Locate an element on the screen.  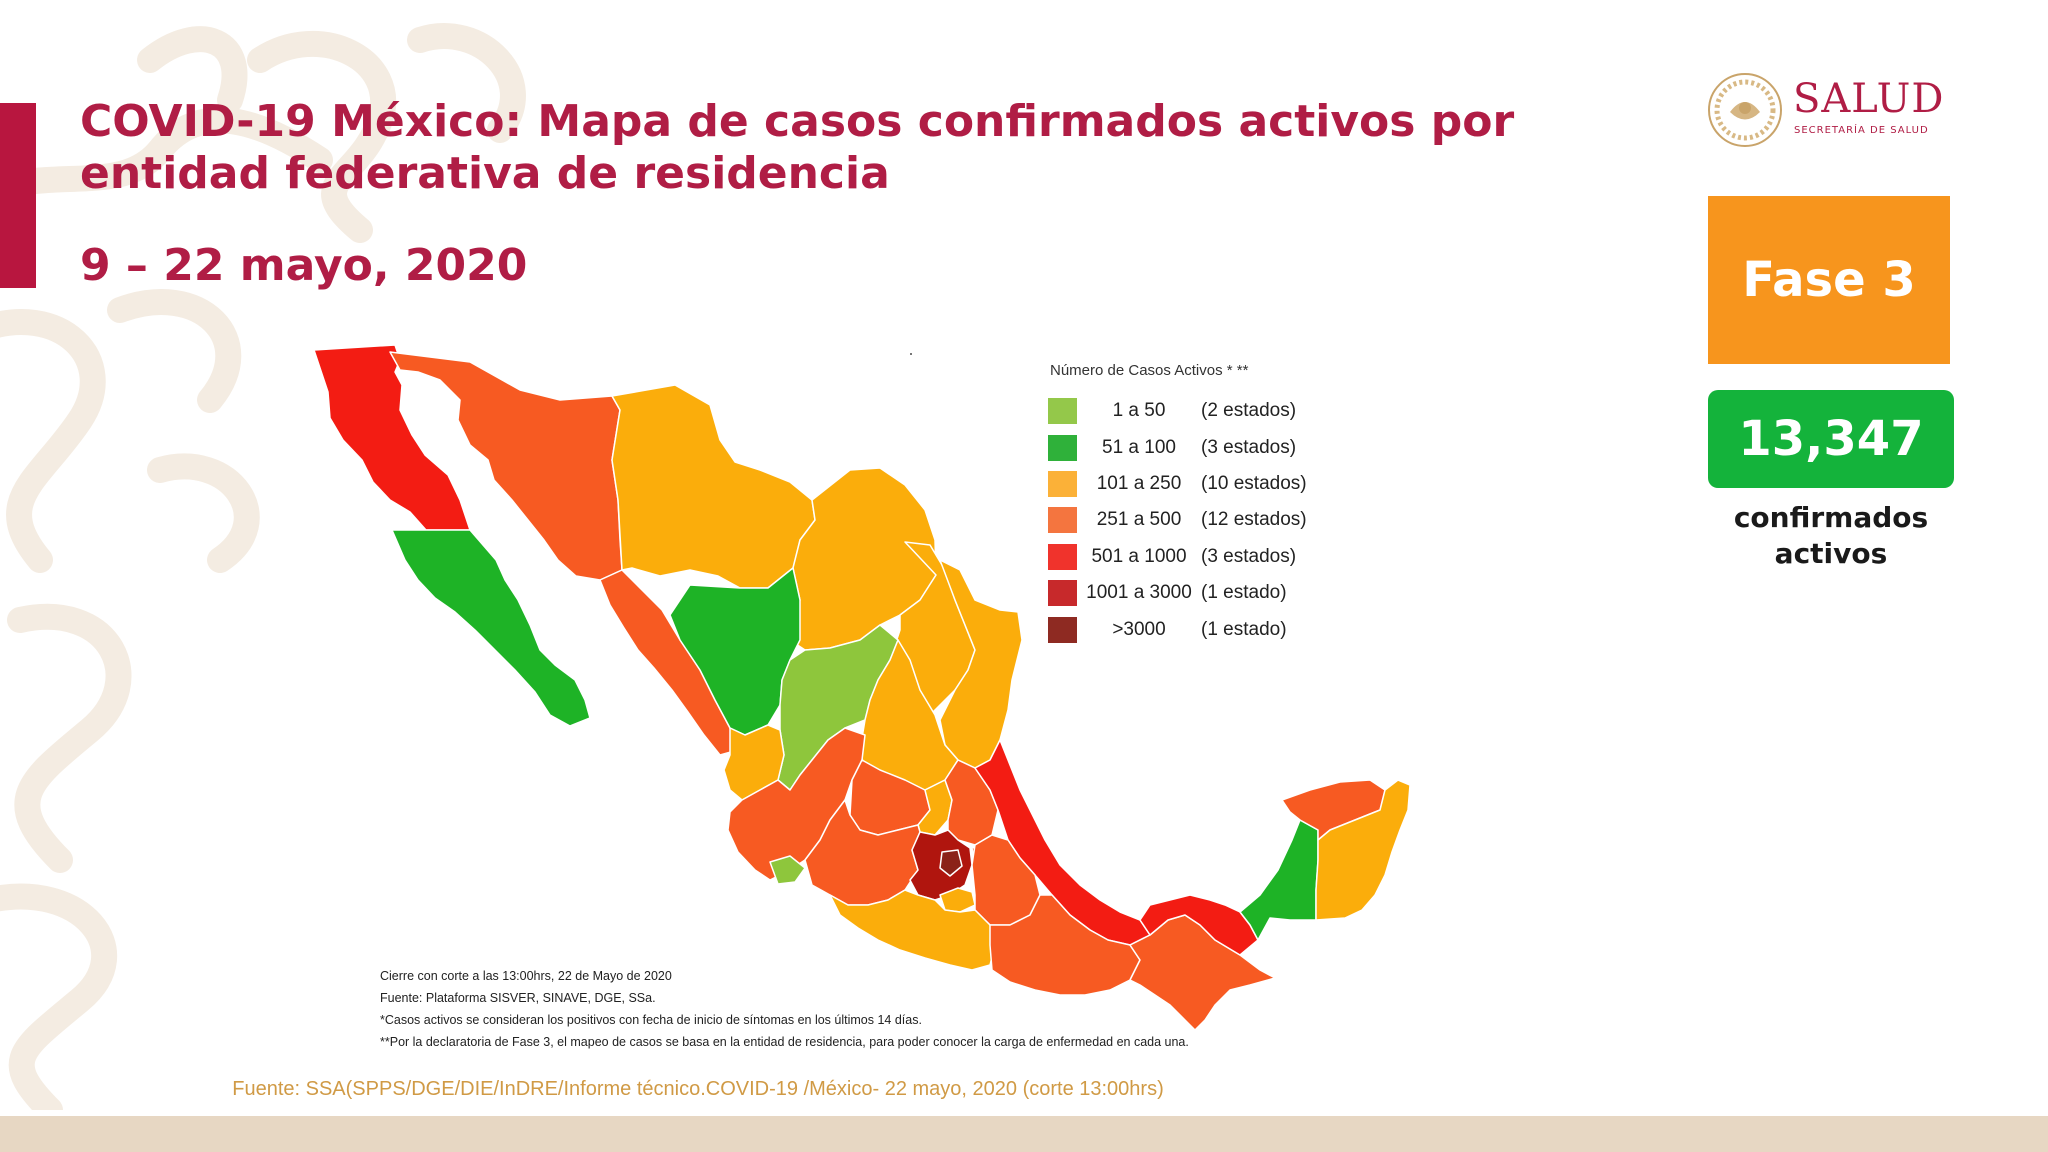
legend-count: (12 estados) is located at coordinates (1254, 520).